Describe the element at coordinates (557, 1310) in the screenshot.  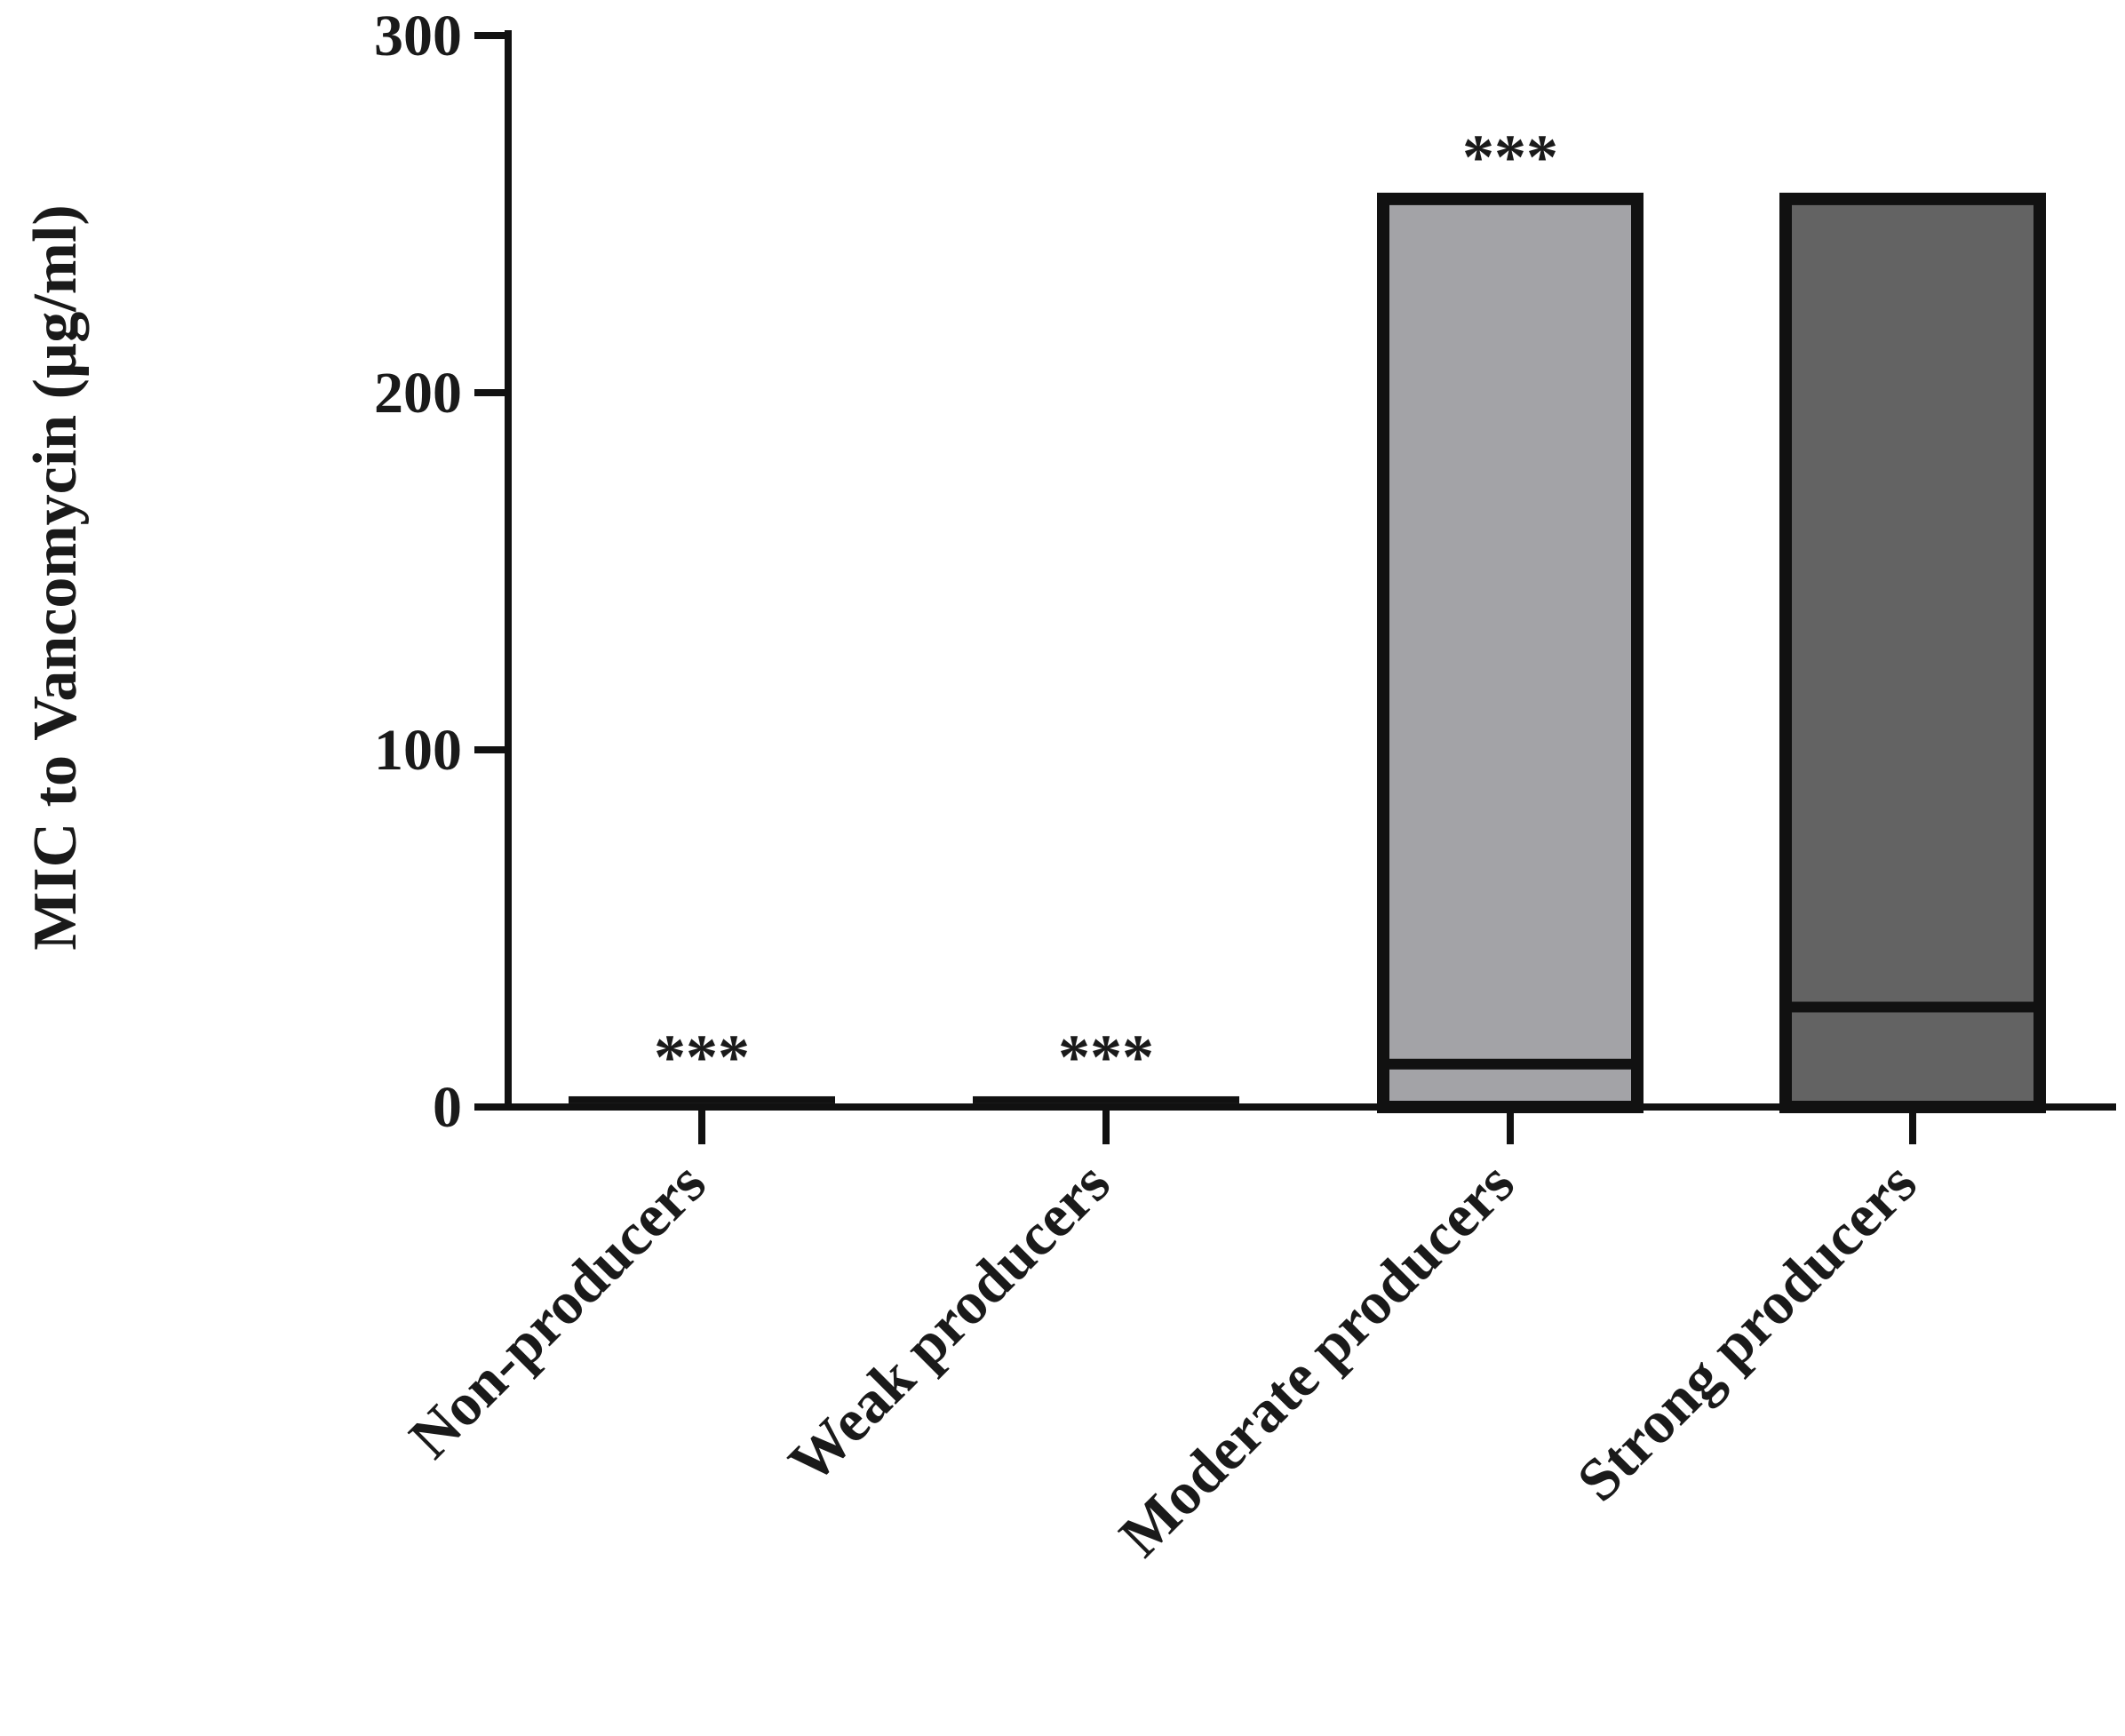
I see `x-tick-label: Non-producers` at that location.